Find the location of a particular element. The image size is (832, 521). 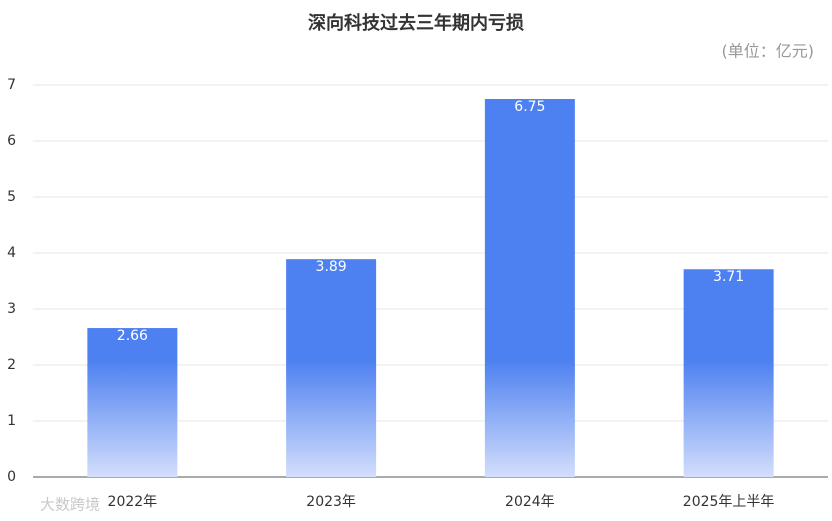

y-tick-label: 0 is located at coordinates (11, 477).